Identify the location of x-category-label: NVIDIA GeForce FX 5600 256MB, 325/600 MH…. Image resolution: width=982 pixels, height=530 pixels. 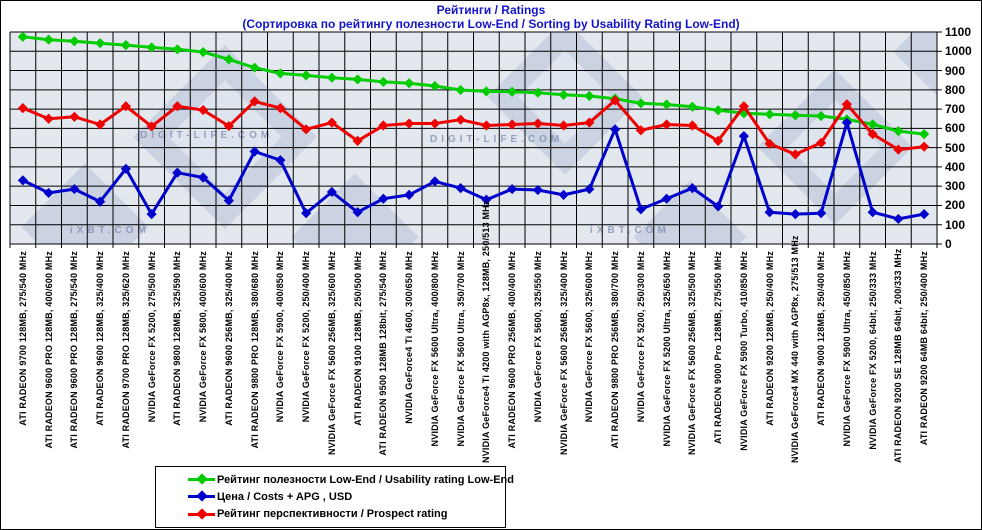
(331, 353).